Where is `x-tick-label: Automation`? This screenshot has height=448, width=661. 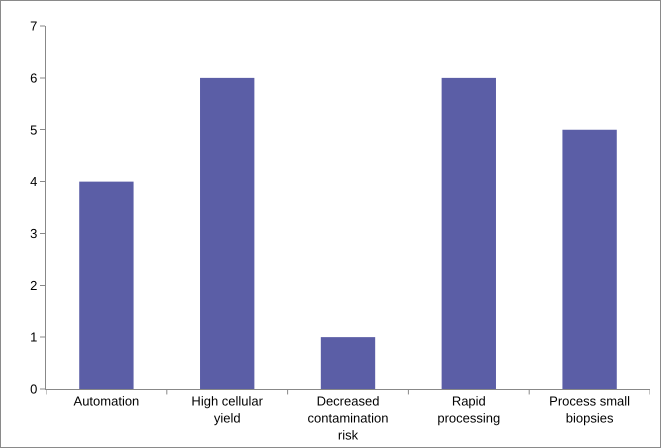
x-tick-label: Automation is located at coordinates (107, 401).